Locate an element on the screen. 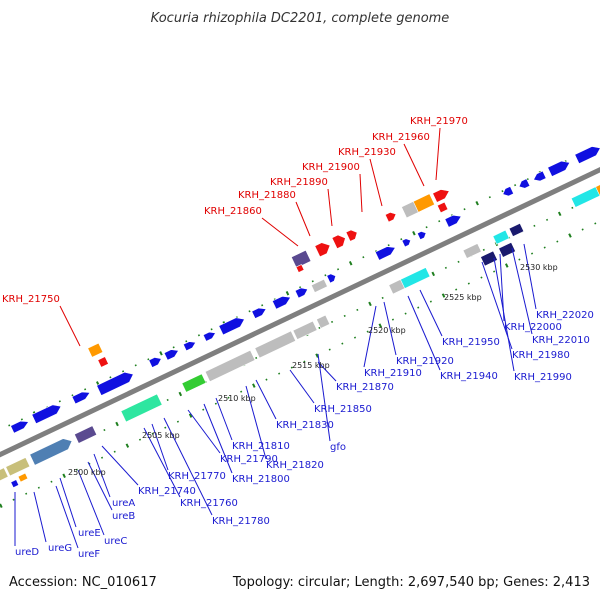 Image resolution: width=600 pixels, height=600 pixels. red-gene-label: KRH_21890 is located at coordinates (299, 182).